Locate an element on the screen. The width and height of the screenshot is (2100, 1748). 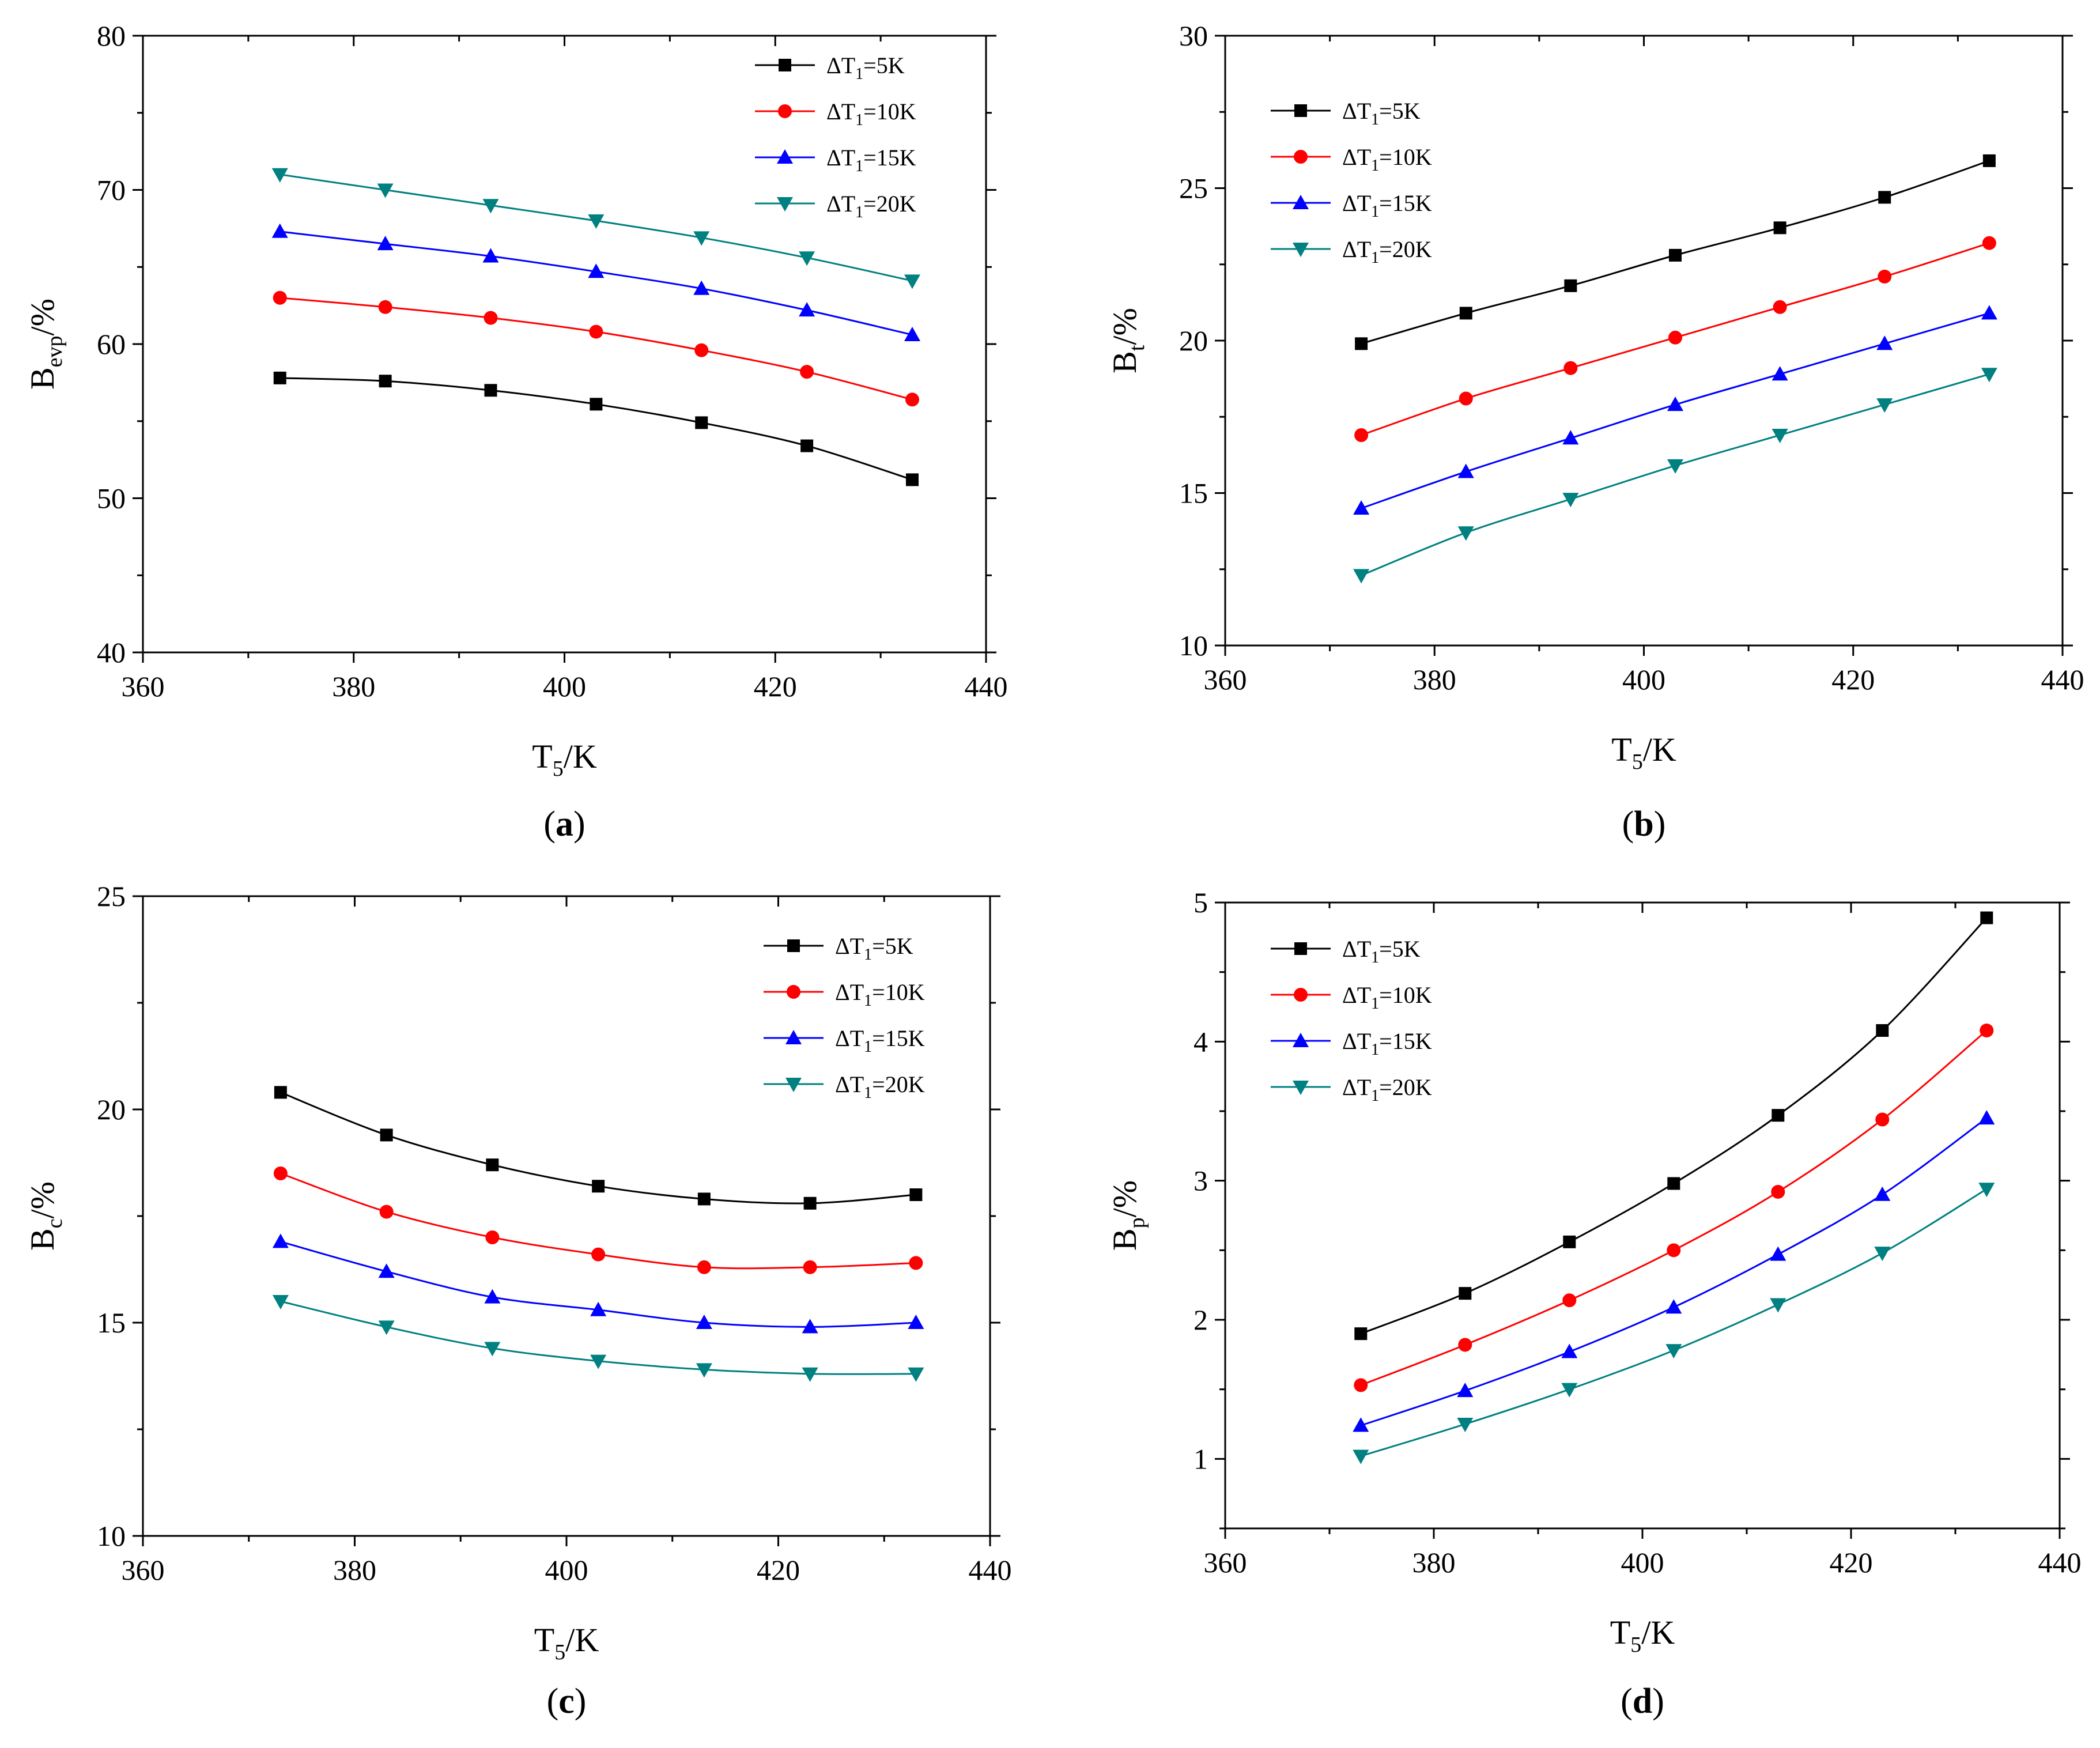
series-line is located at coordinates (1674, 1126).